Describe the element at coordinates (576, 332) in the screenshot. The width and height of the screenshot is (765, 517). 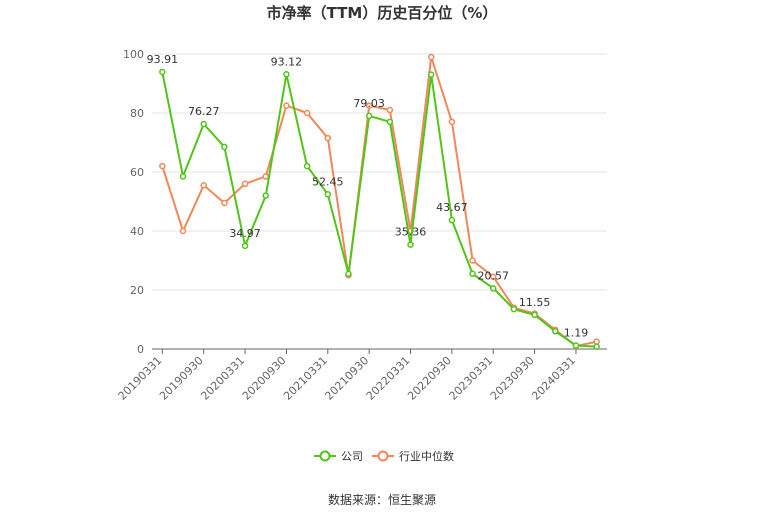
I see `data-label: 1.19` at that location.